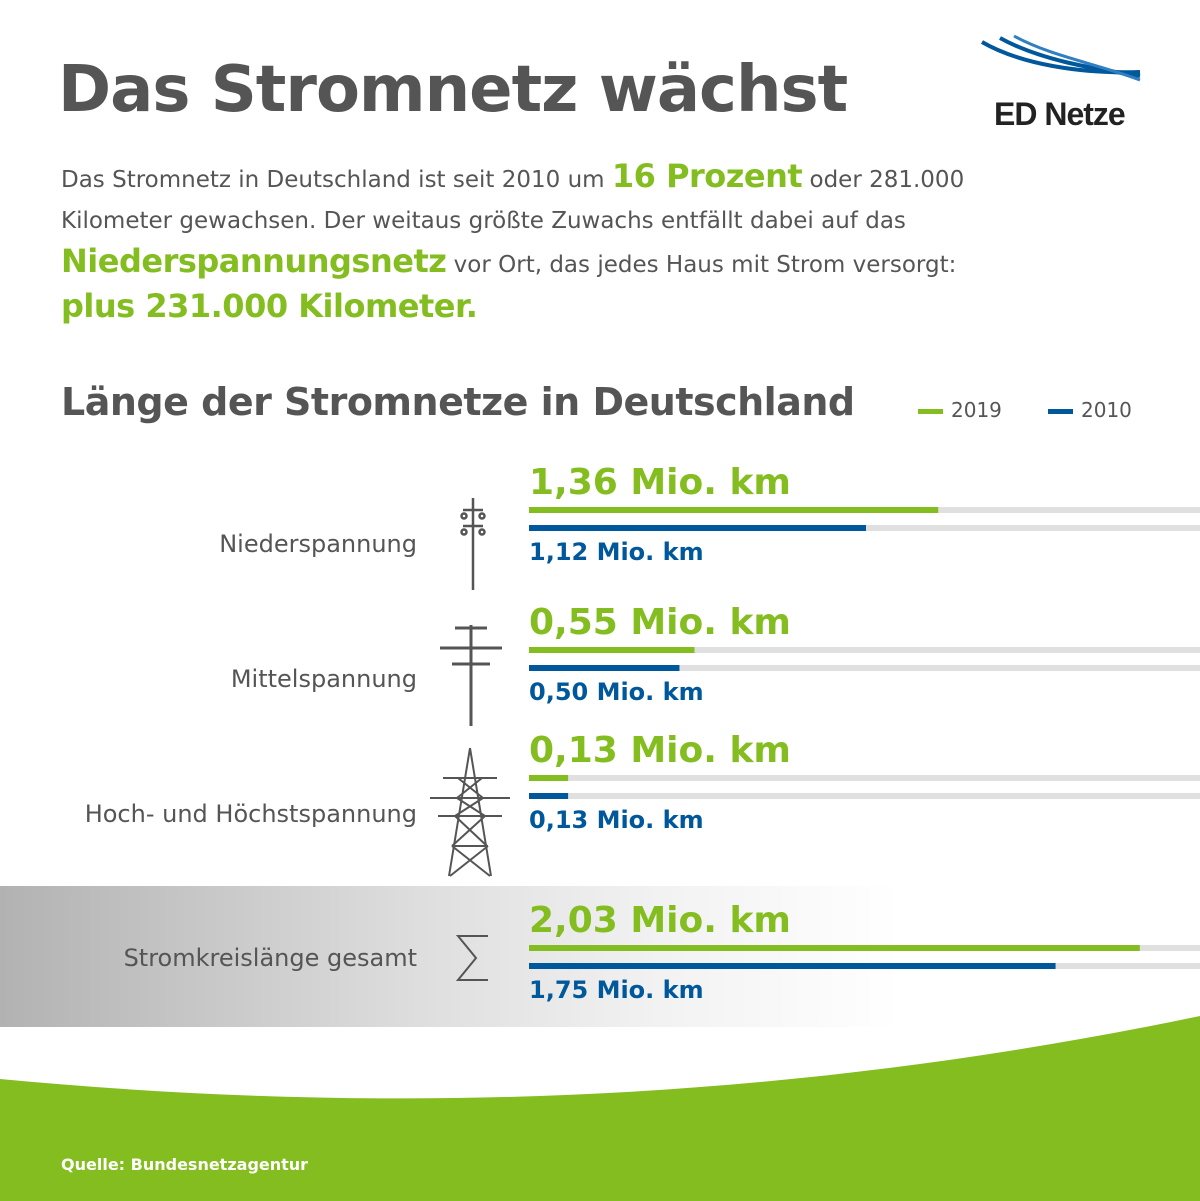  I want to click on data-label-2019-stromkreislänge-gesamt: 2,03 Mio. km, so click(660, 920).